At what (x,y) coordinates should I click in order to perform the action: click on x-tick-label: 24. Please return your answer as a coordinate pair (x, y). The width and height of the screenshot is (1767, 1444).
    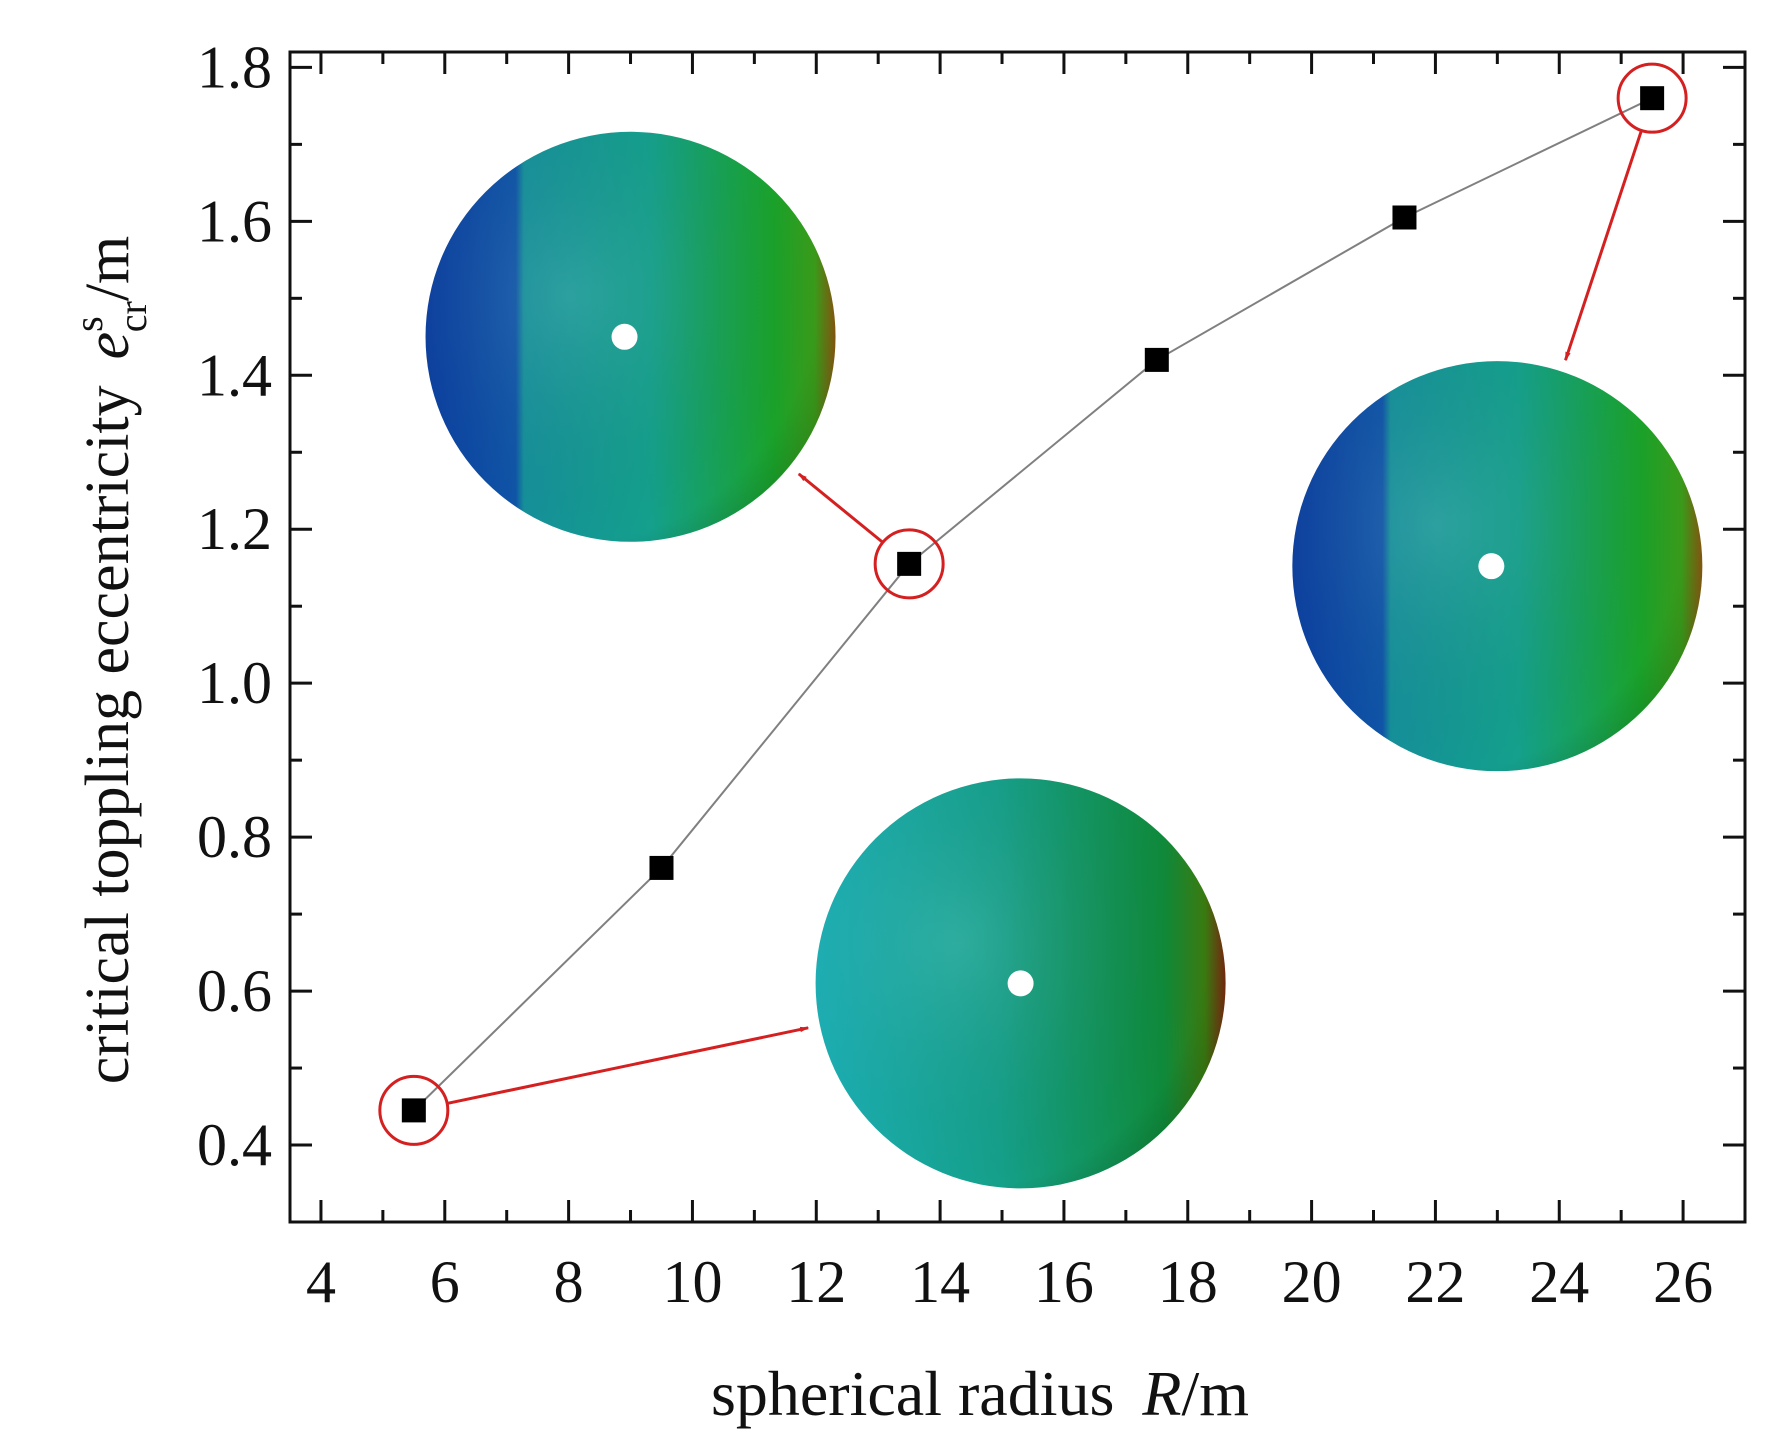
    Looking at the image, I should click on (1559, 1282).